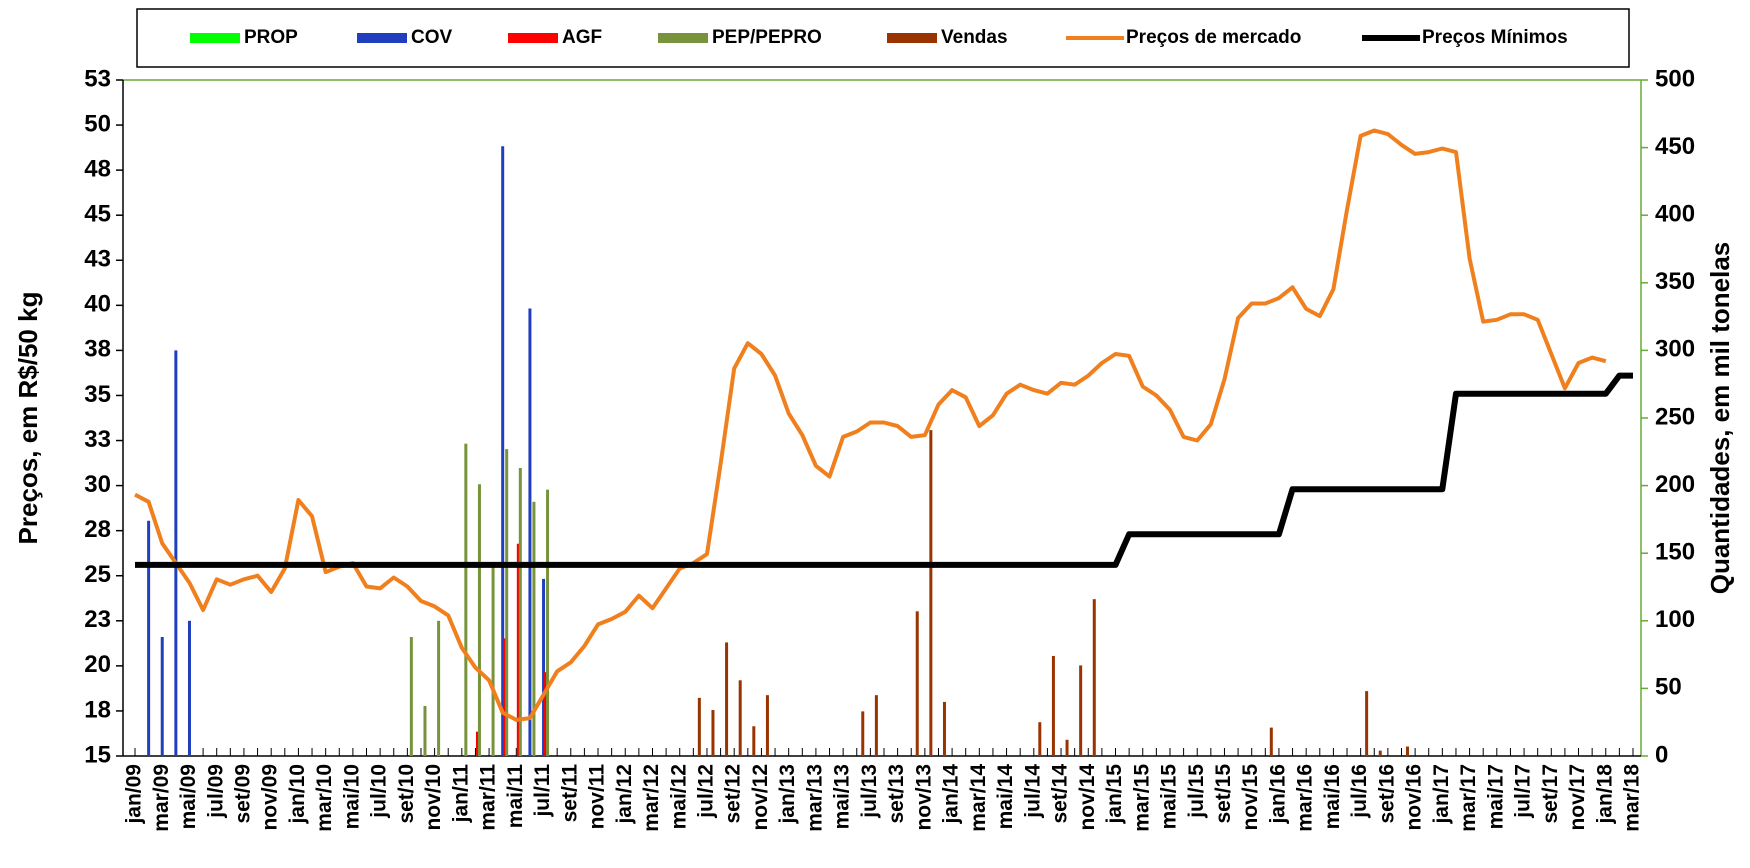  What do you see at coordinates (1087, 797) in the screenshot?
I see `x-tick-label: nov/14` at bounding box center [1087, 797].